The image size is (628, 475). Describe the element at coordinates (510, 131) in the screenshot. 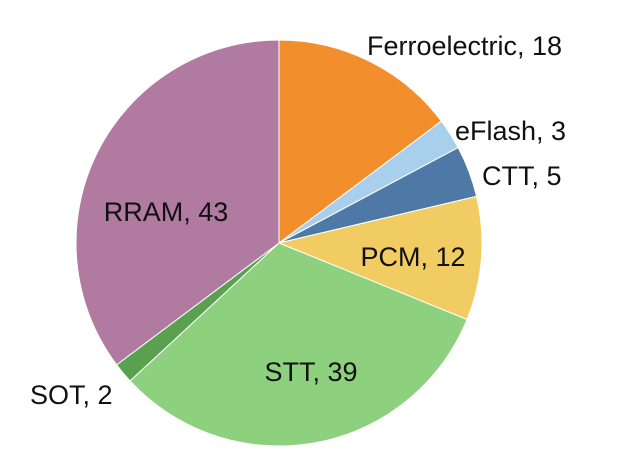

I see `slice-label-eflash: eFlash, 3` at that location.